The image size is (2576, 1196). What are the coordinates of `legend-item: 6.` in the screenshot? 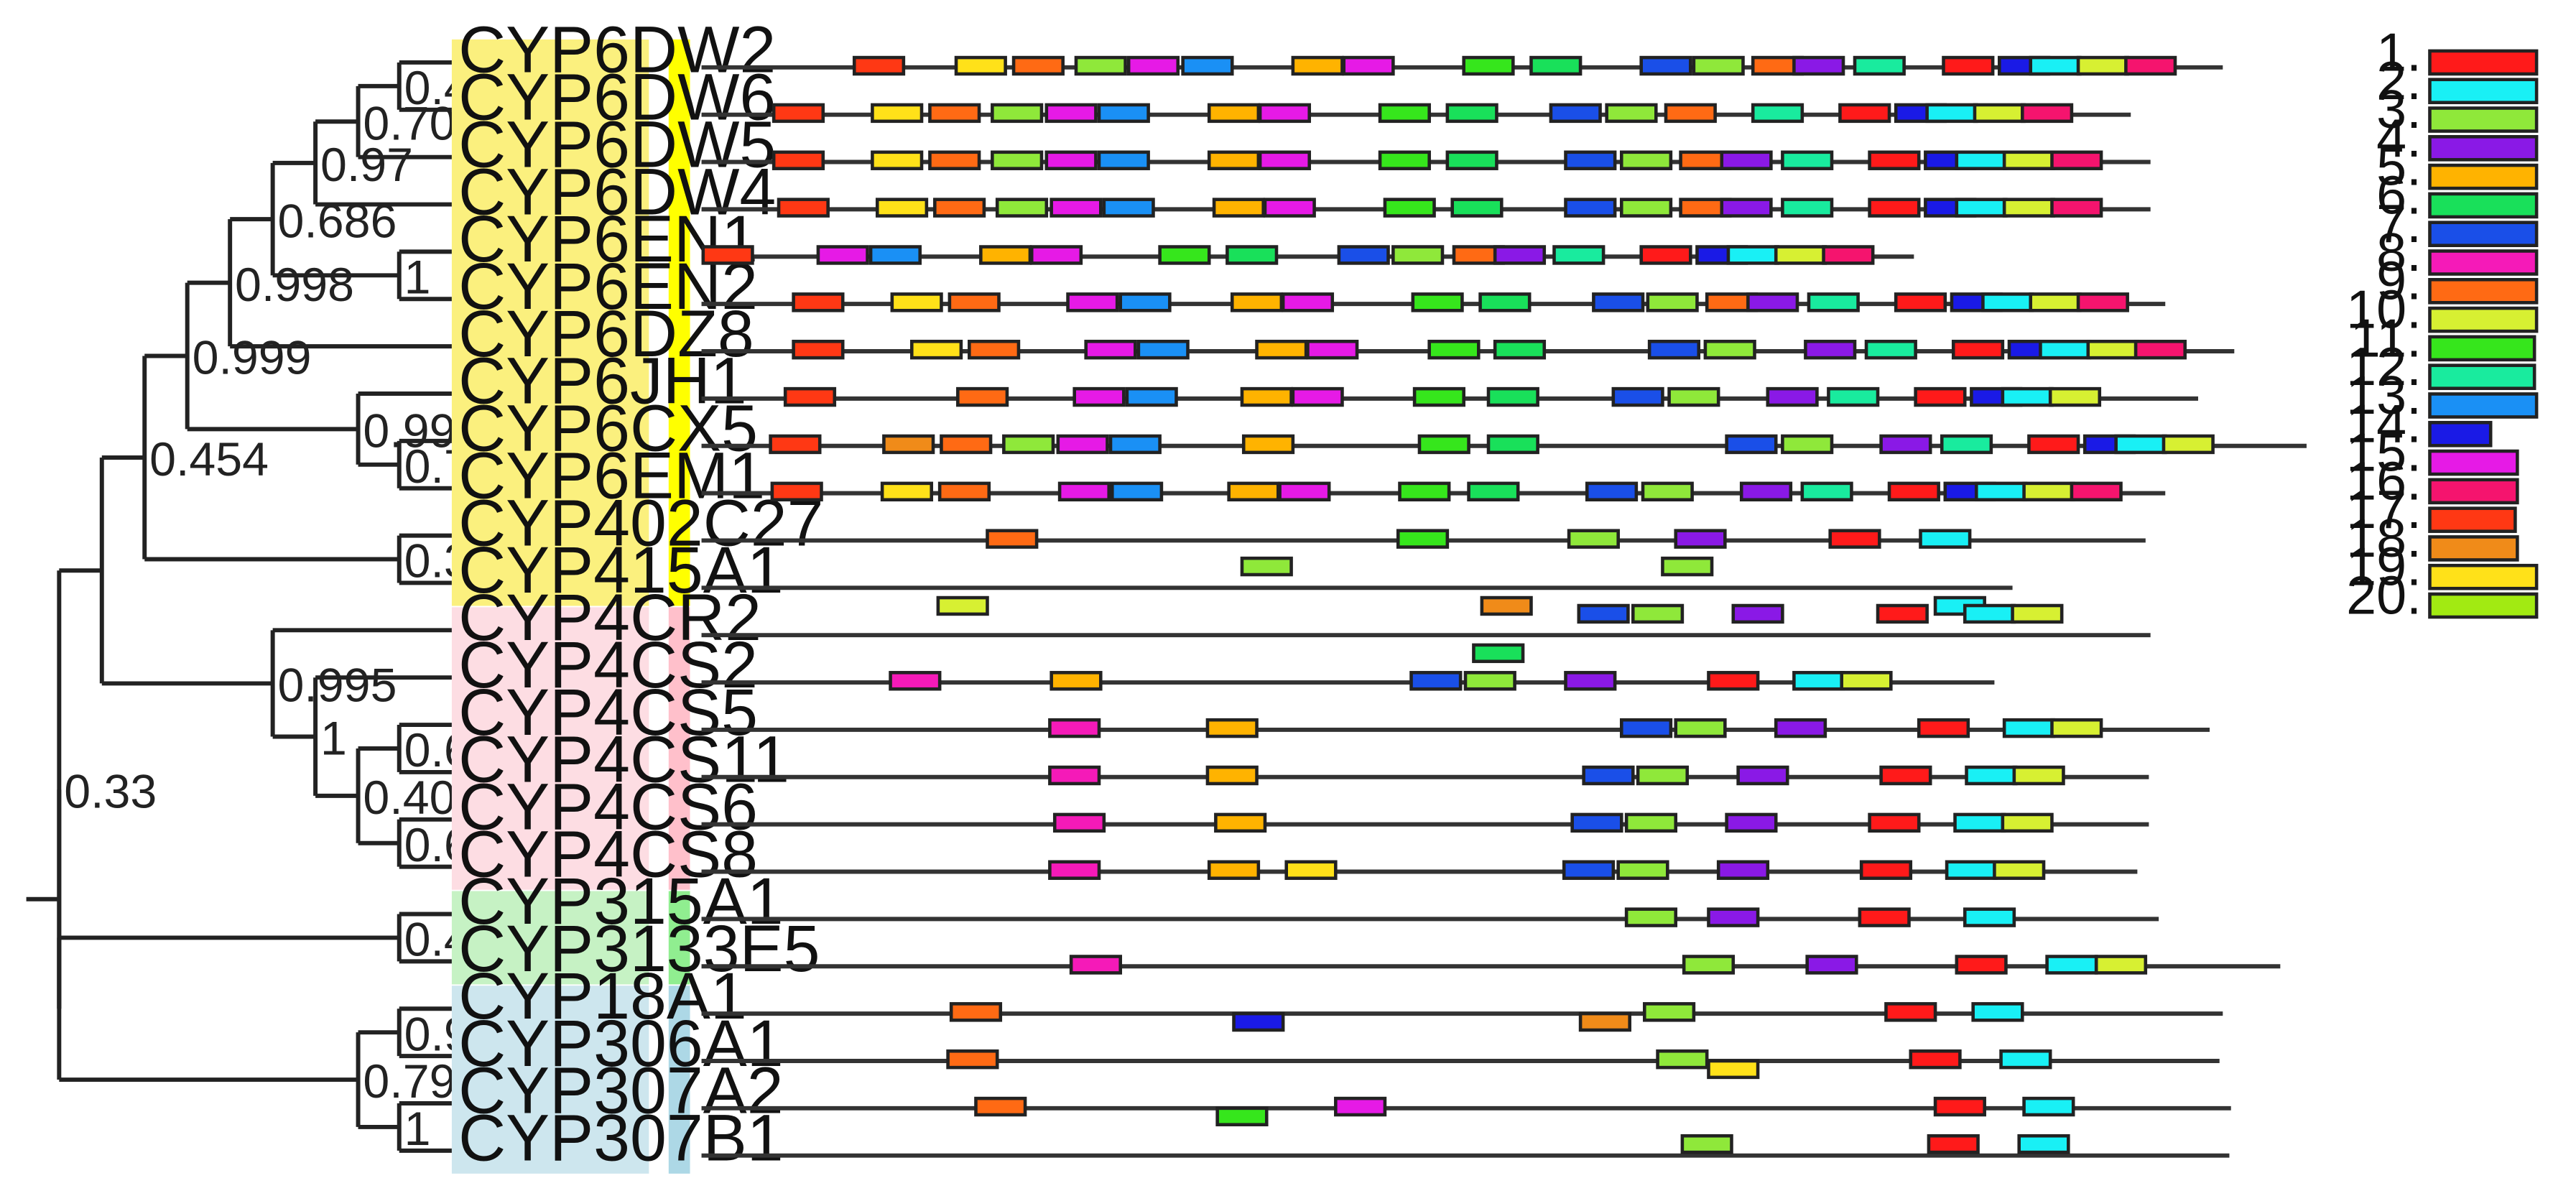 It's located at (2457, 194).